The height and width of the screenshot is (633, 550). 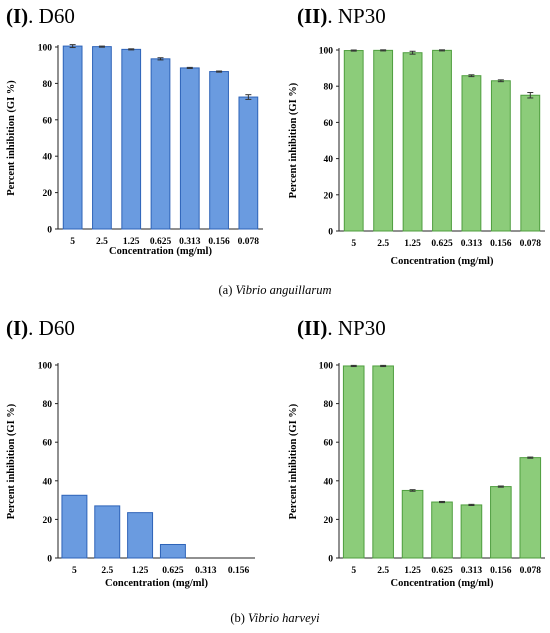 I want to click on panel-title-a2: (II). NP30, so click(x=341, y=16).